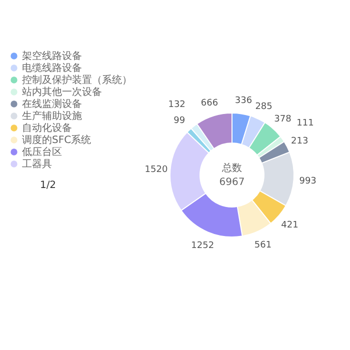  I want to click on legend-label: 架空线路设备, so click(52, 56).